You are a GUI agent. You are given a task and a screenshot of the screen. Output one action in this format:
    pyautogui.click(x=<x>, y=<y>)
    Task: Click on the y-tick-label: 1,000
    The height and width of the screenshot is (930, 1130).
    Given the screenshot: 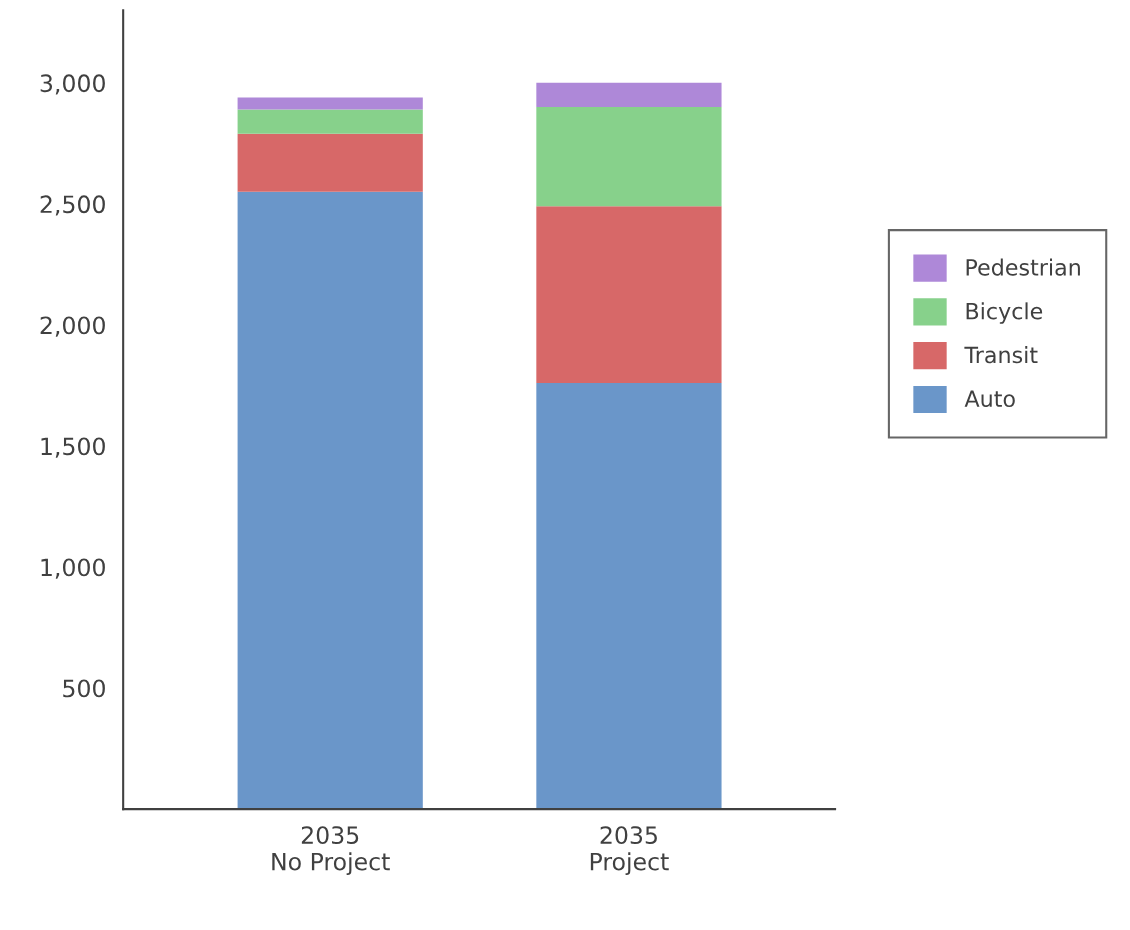 What is the action you would take?
    pyautogui.click(x=73, y=568)
    